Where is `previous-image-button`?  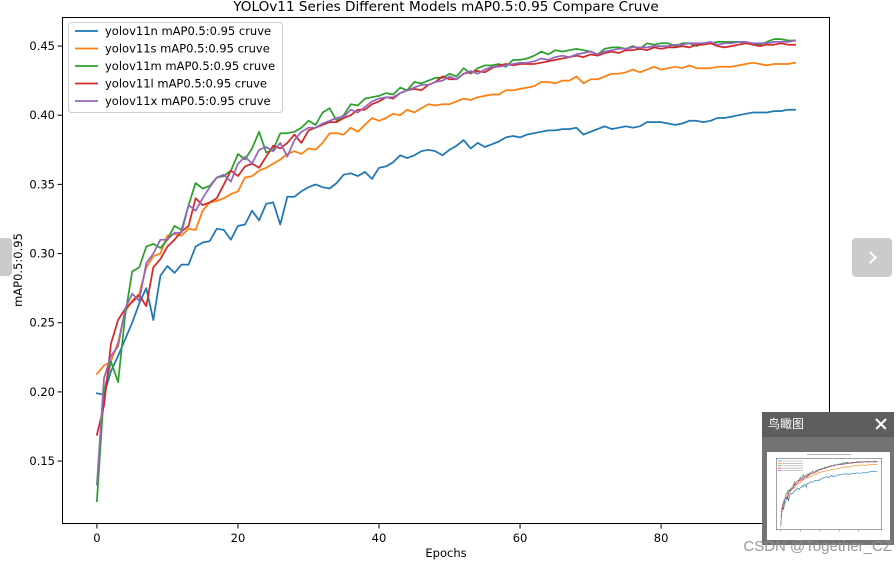
previous-image-button is located at coordinates (6, 257).